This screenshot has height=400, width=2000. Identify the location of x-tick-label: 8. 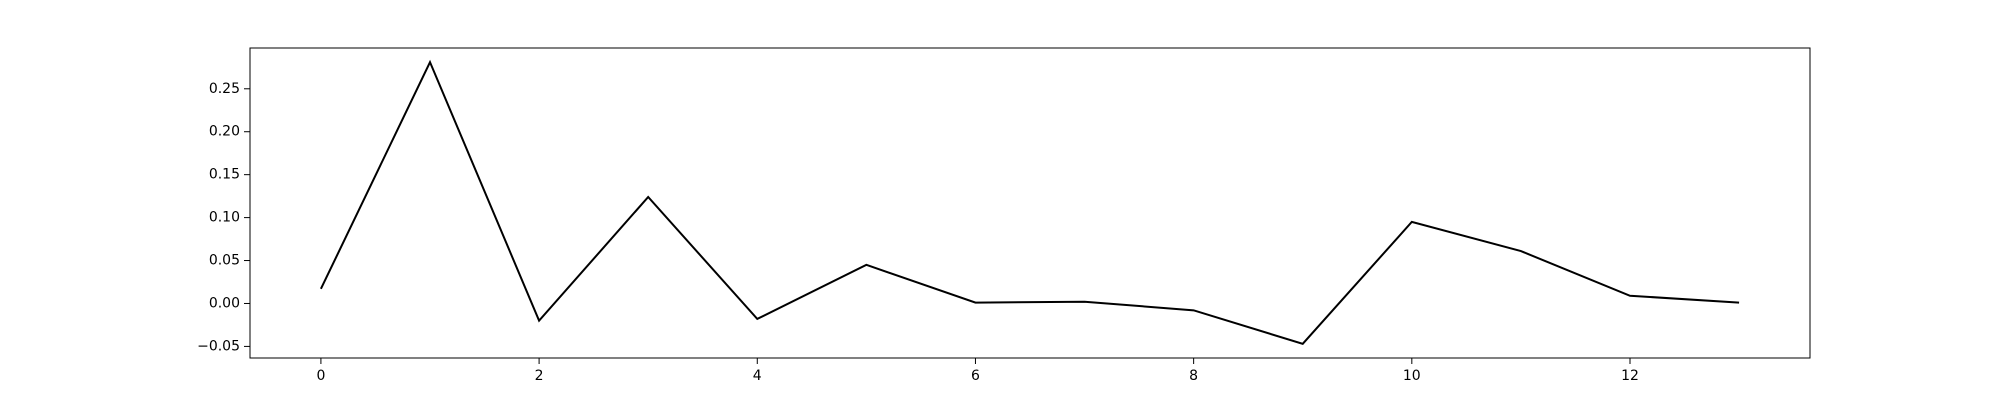
(1193, 376).